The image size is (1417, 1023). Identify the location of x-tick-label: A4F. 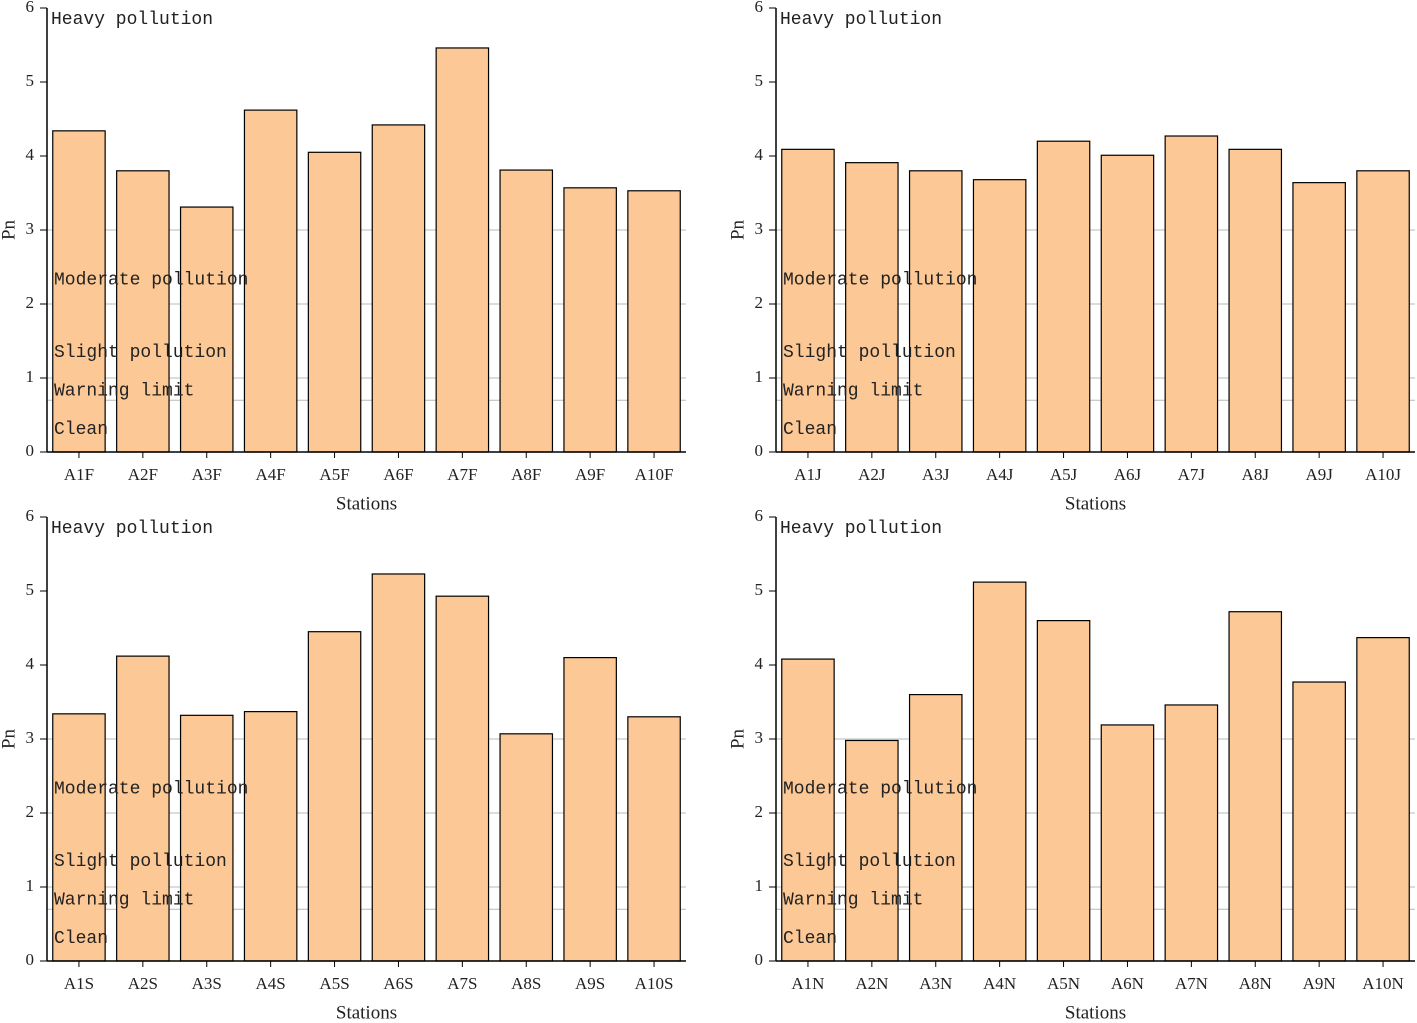
(271, 474).